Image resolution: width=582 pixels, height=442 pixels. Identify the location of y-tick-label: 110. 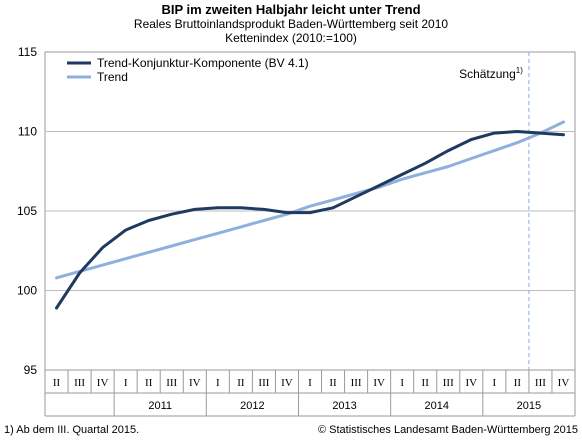
(27, 132).